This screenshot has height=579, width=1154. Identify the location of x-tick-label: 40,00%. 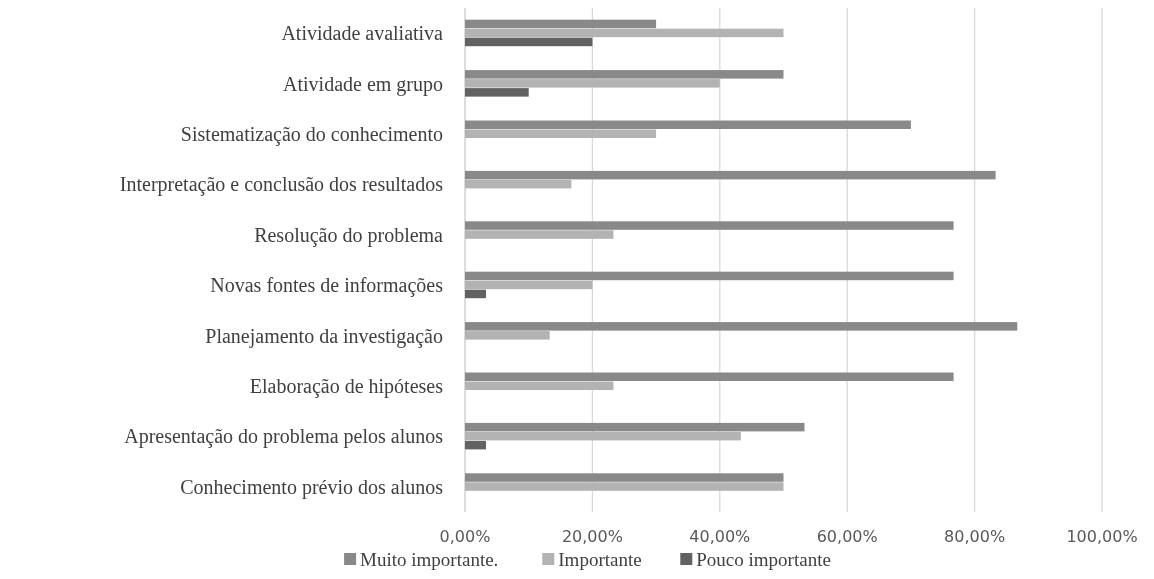
(720, 536).